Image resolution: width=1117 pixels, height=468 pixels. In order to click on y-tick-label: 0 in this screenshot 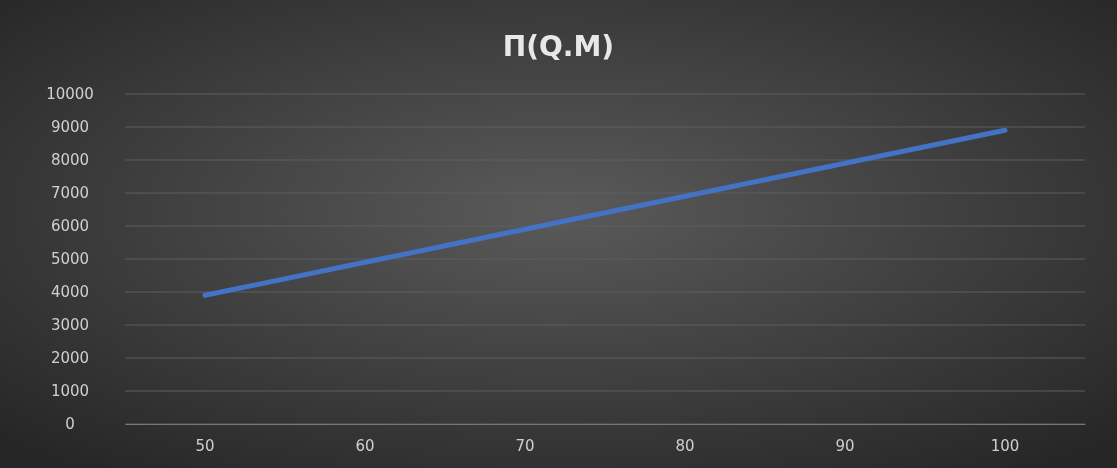, I will do `click(70, 424)`.